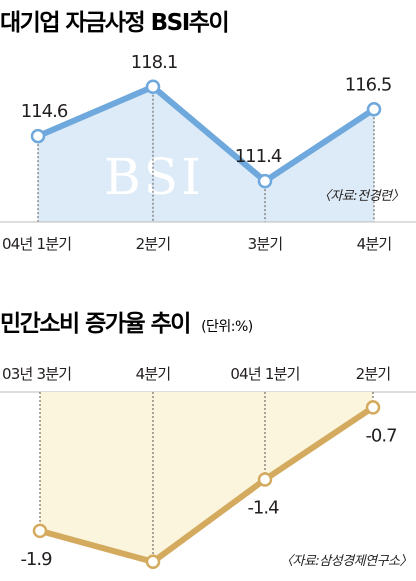  I want to click on bsi-tick-label: 04년 1분기, so click(36, 244).